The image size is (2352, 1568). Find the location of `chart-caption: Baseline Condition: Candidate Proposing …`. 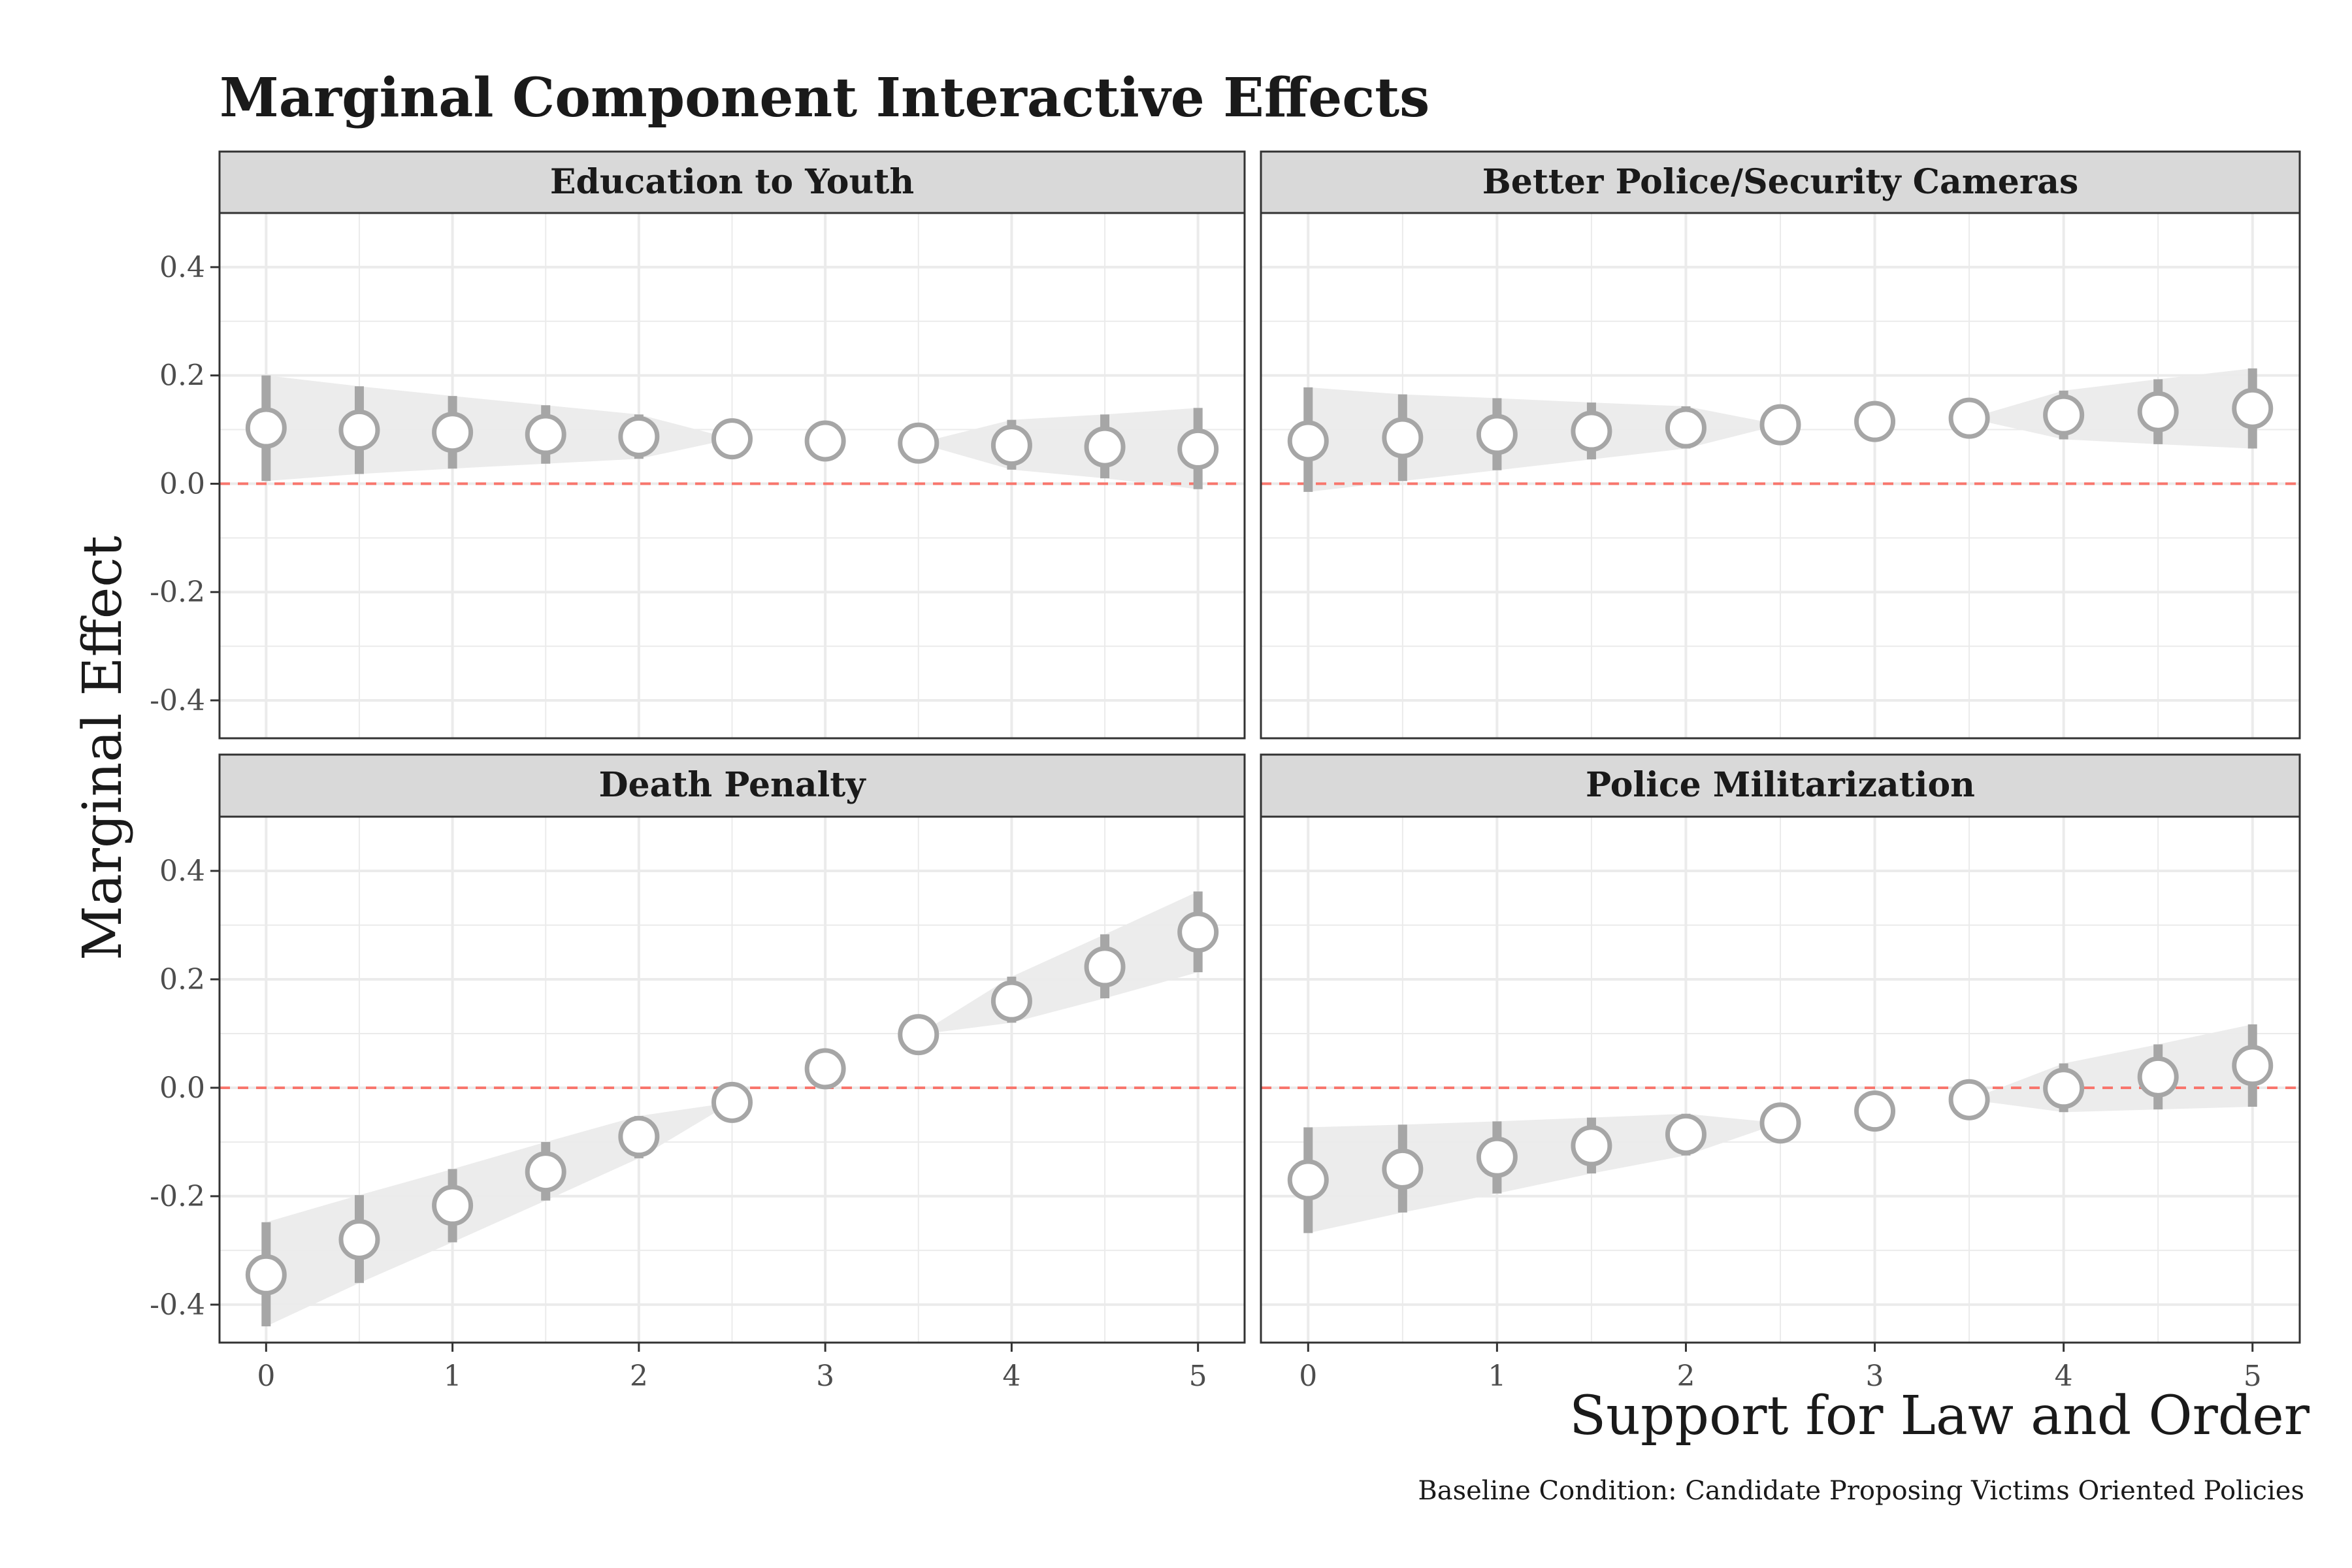

chart-caption: Baseline Condition: Candidate Proposing … is located at coordinates (1861, 1491).